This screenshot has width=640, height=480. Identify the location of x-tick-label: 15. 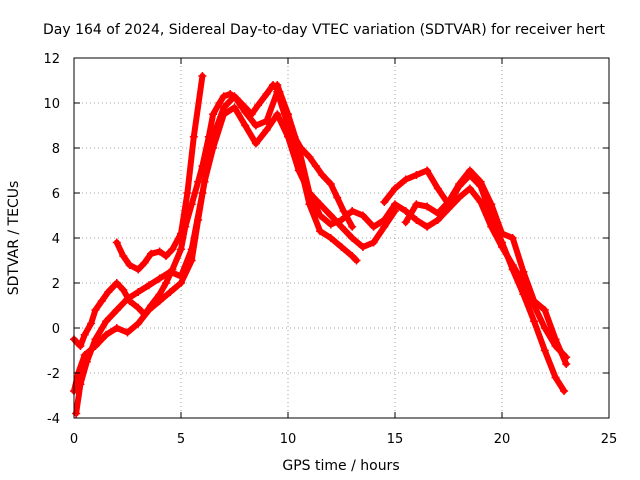
(395, 439).